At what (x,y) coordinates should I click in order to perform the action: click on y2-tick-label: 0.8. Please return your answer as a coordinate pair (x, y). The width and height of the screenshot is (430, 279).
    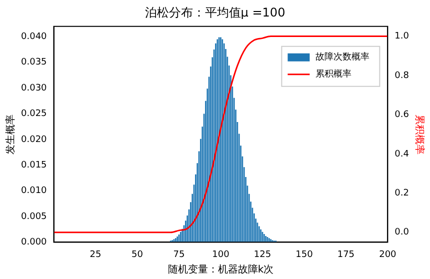
    Looking at the image, I should click on (402, 75).